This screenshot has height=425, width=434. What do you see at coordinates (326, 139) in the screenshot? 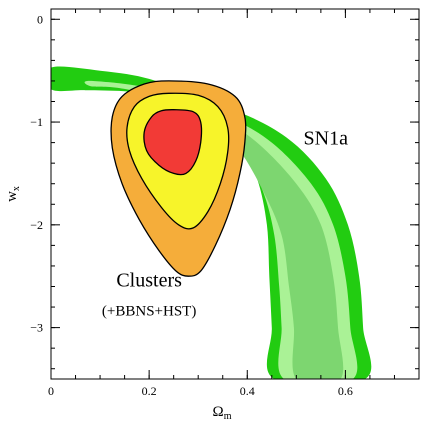
I see `annotation-label: SN1a` at bounding box center [326, 139].